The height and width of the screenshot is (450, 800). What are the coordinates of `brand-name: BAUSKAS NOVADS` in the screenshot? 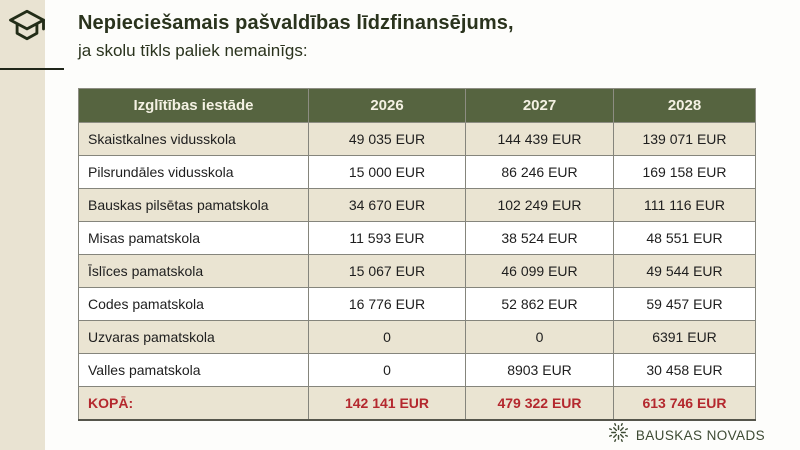 It's located at (700, 435).